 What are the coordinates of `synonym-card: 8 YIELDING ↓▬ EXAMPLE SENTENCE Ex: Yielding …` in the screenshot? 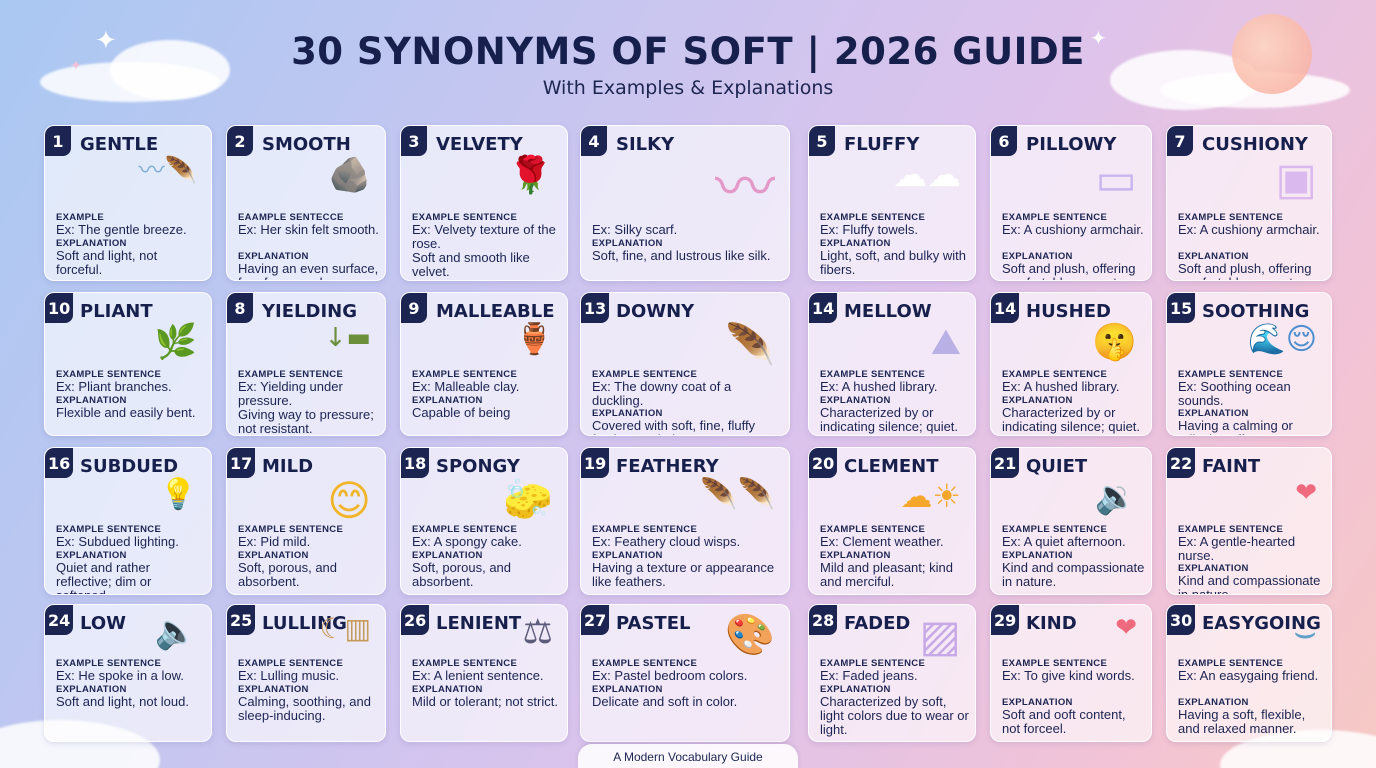 It's located at (306, 364).